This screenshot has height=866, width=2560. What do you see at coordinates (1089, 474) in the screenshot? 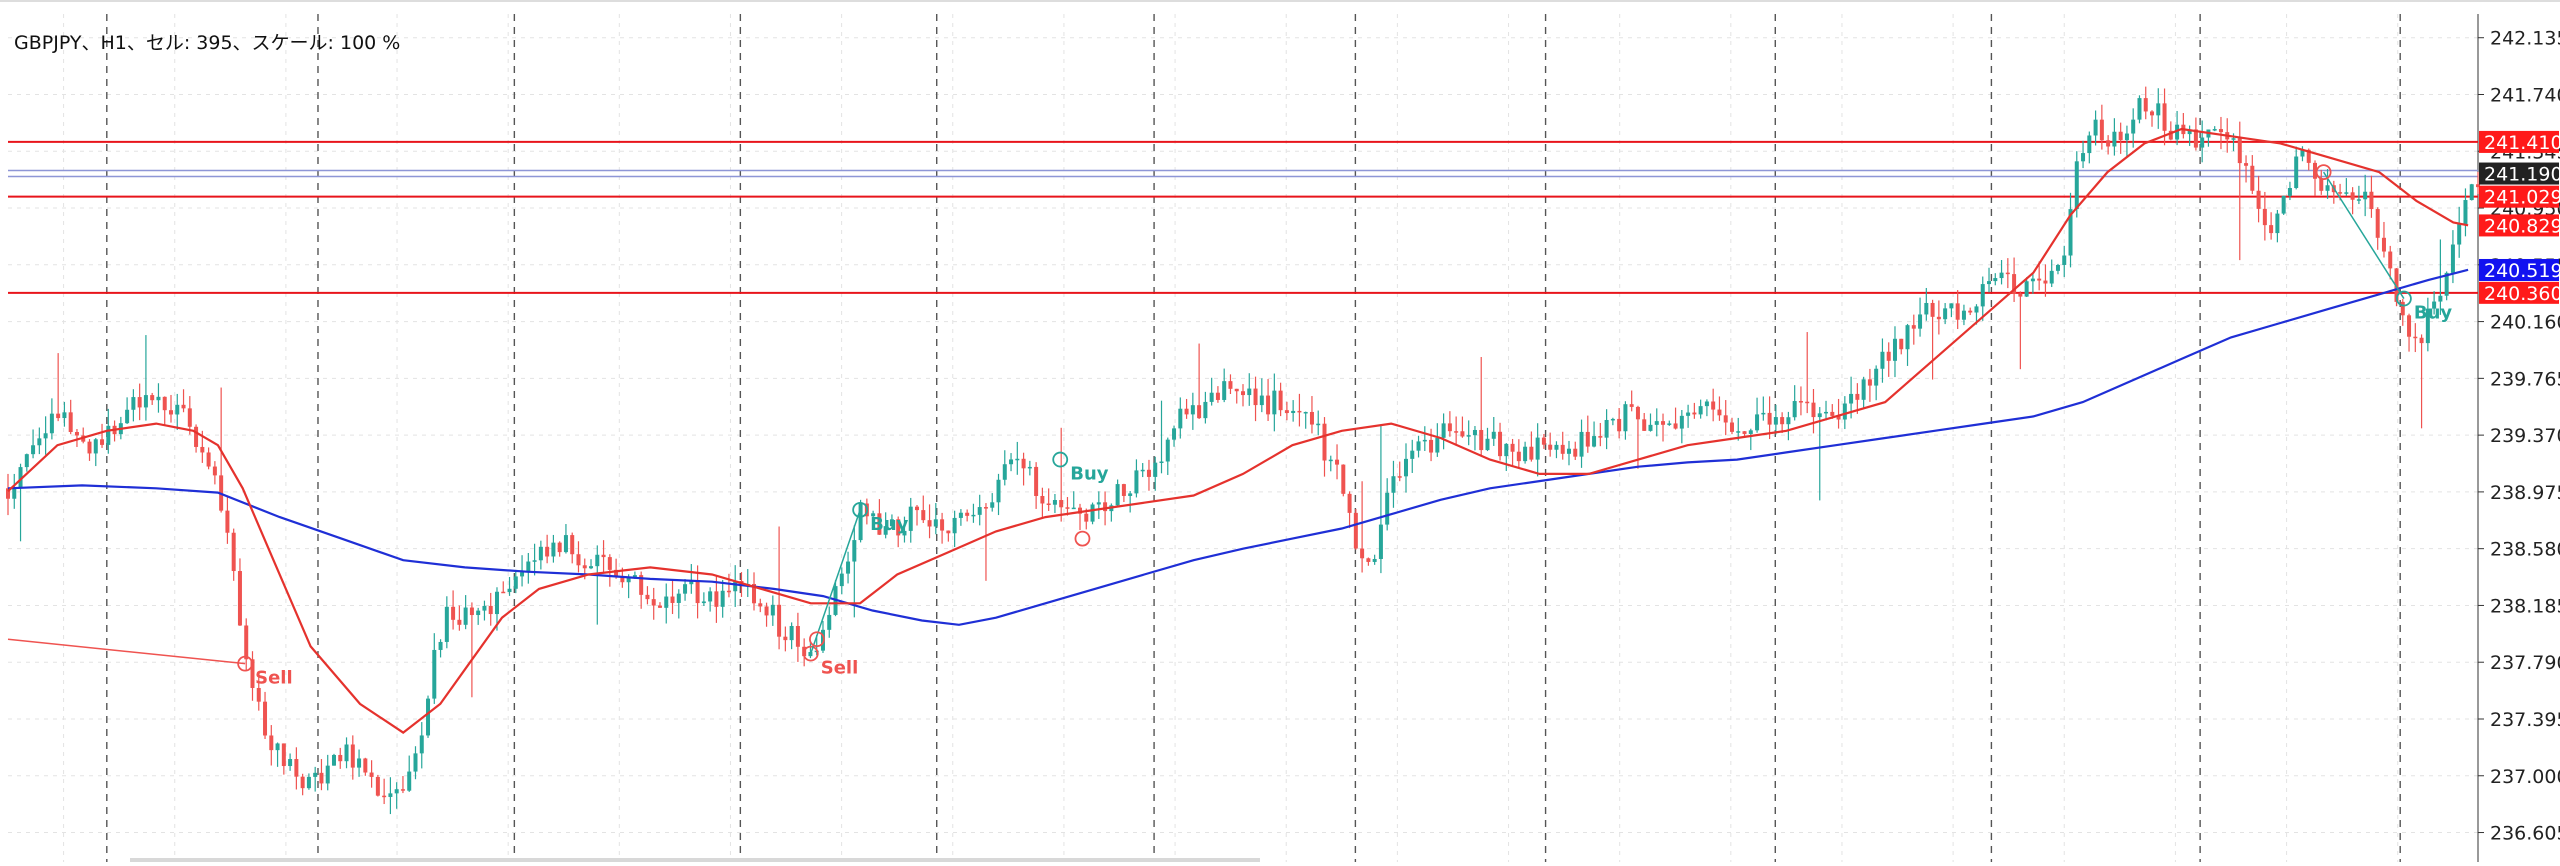
I see `signal-label: Buy` at bounding box center [1089, 474].